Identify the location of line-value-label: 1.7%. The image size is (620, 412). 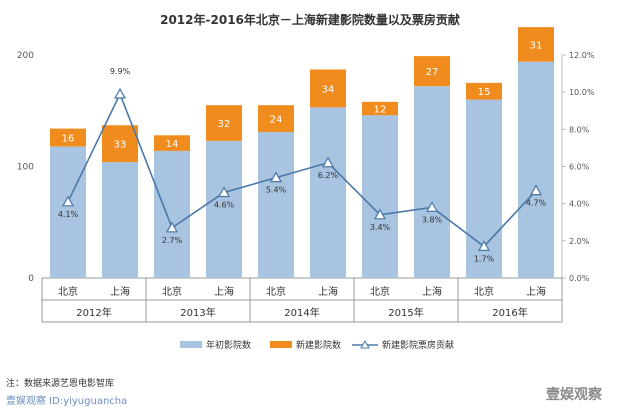
(484, 258).